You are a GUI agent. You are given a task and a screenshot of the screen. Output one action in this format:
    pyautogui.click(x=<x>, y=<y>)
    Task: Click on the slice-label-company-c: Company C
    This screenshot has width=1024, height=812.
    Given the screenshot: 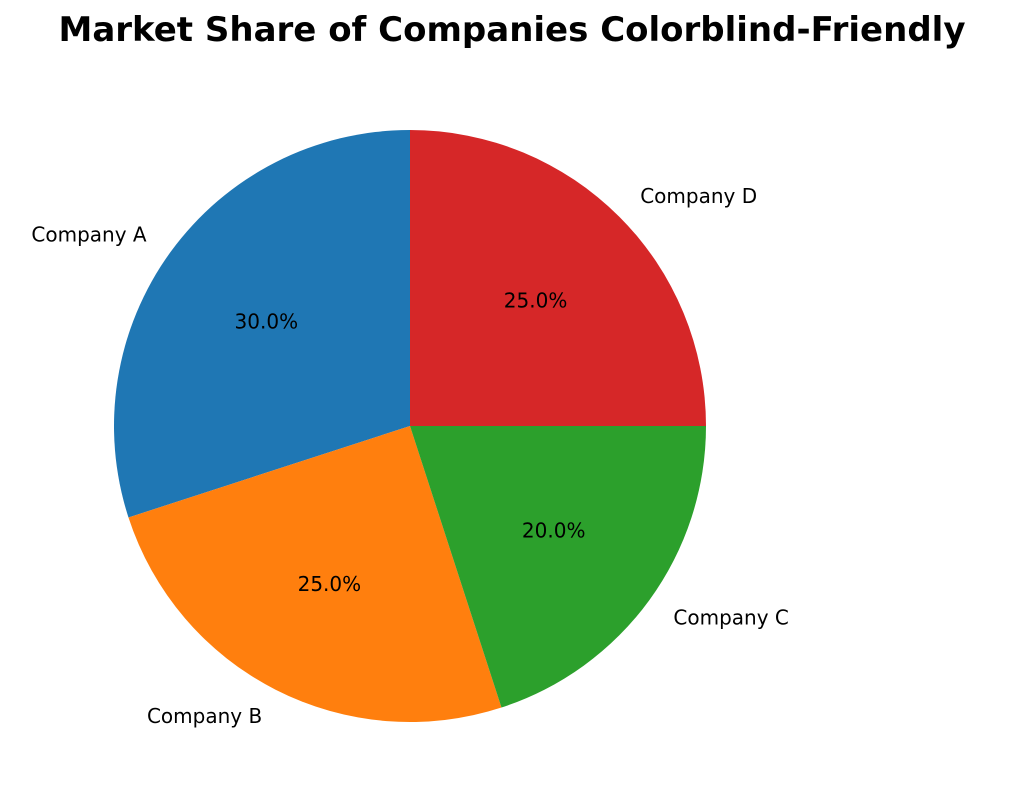 What is the action you would take?
    pyautogui.click(x=730, y=617)
    